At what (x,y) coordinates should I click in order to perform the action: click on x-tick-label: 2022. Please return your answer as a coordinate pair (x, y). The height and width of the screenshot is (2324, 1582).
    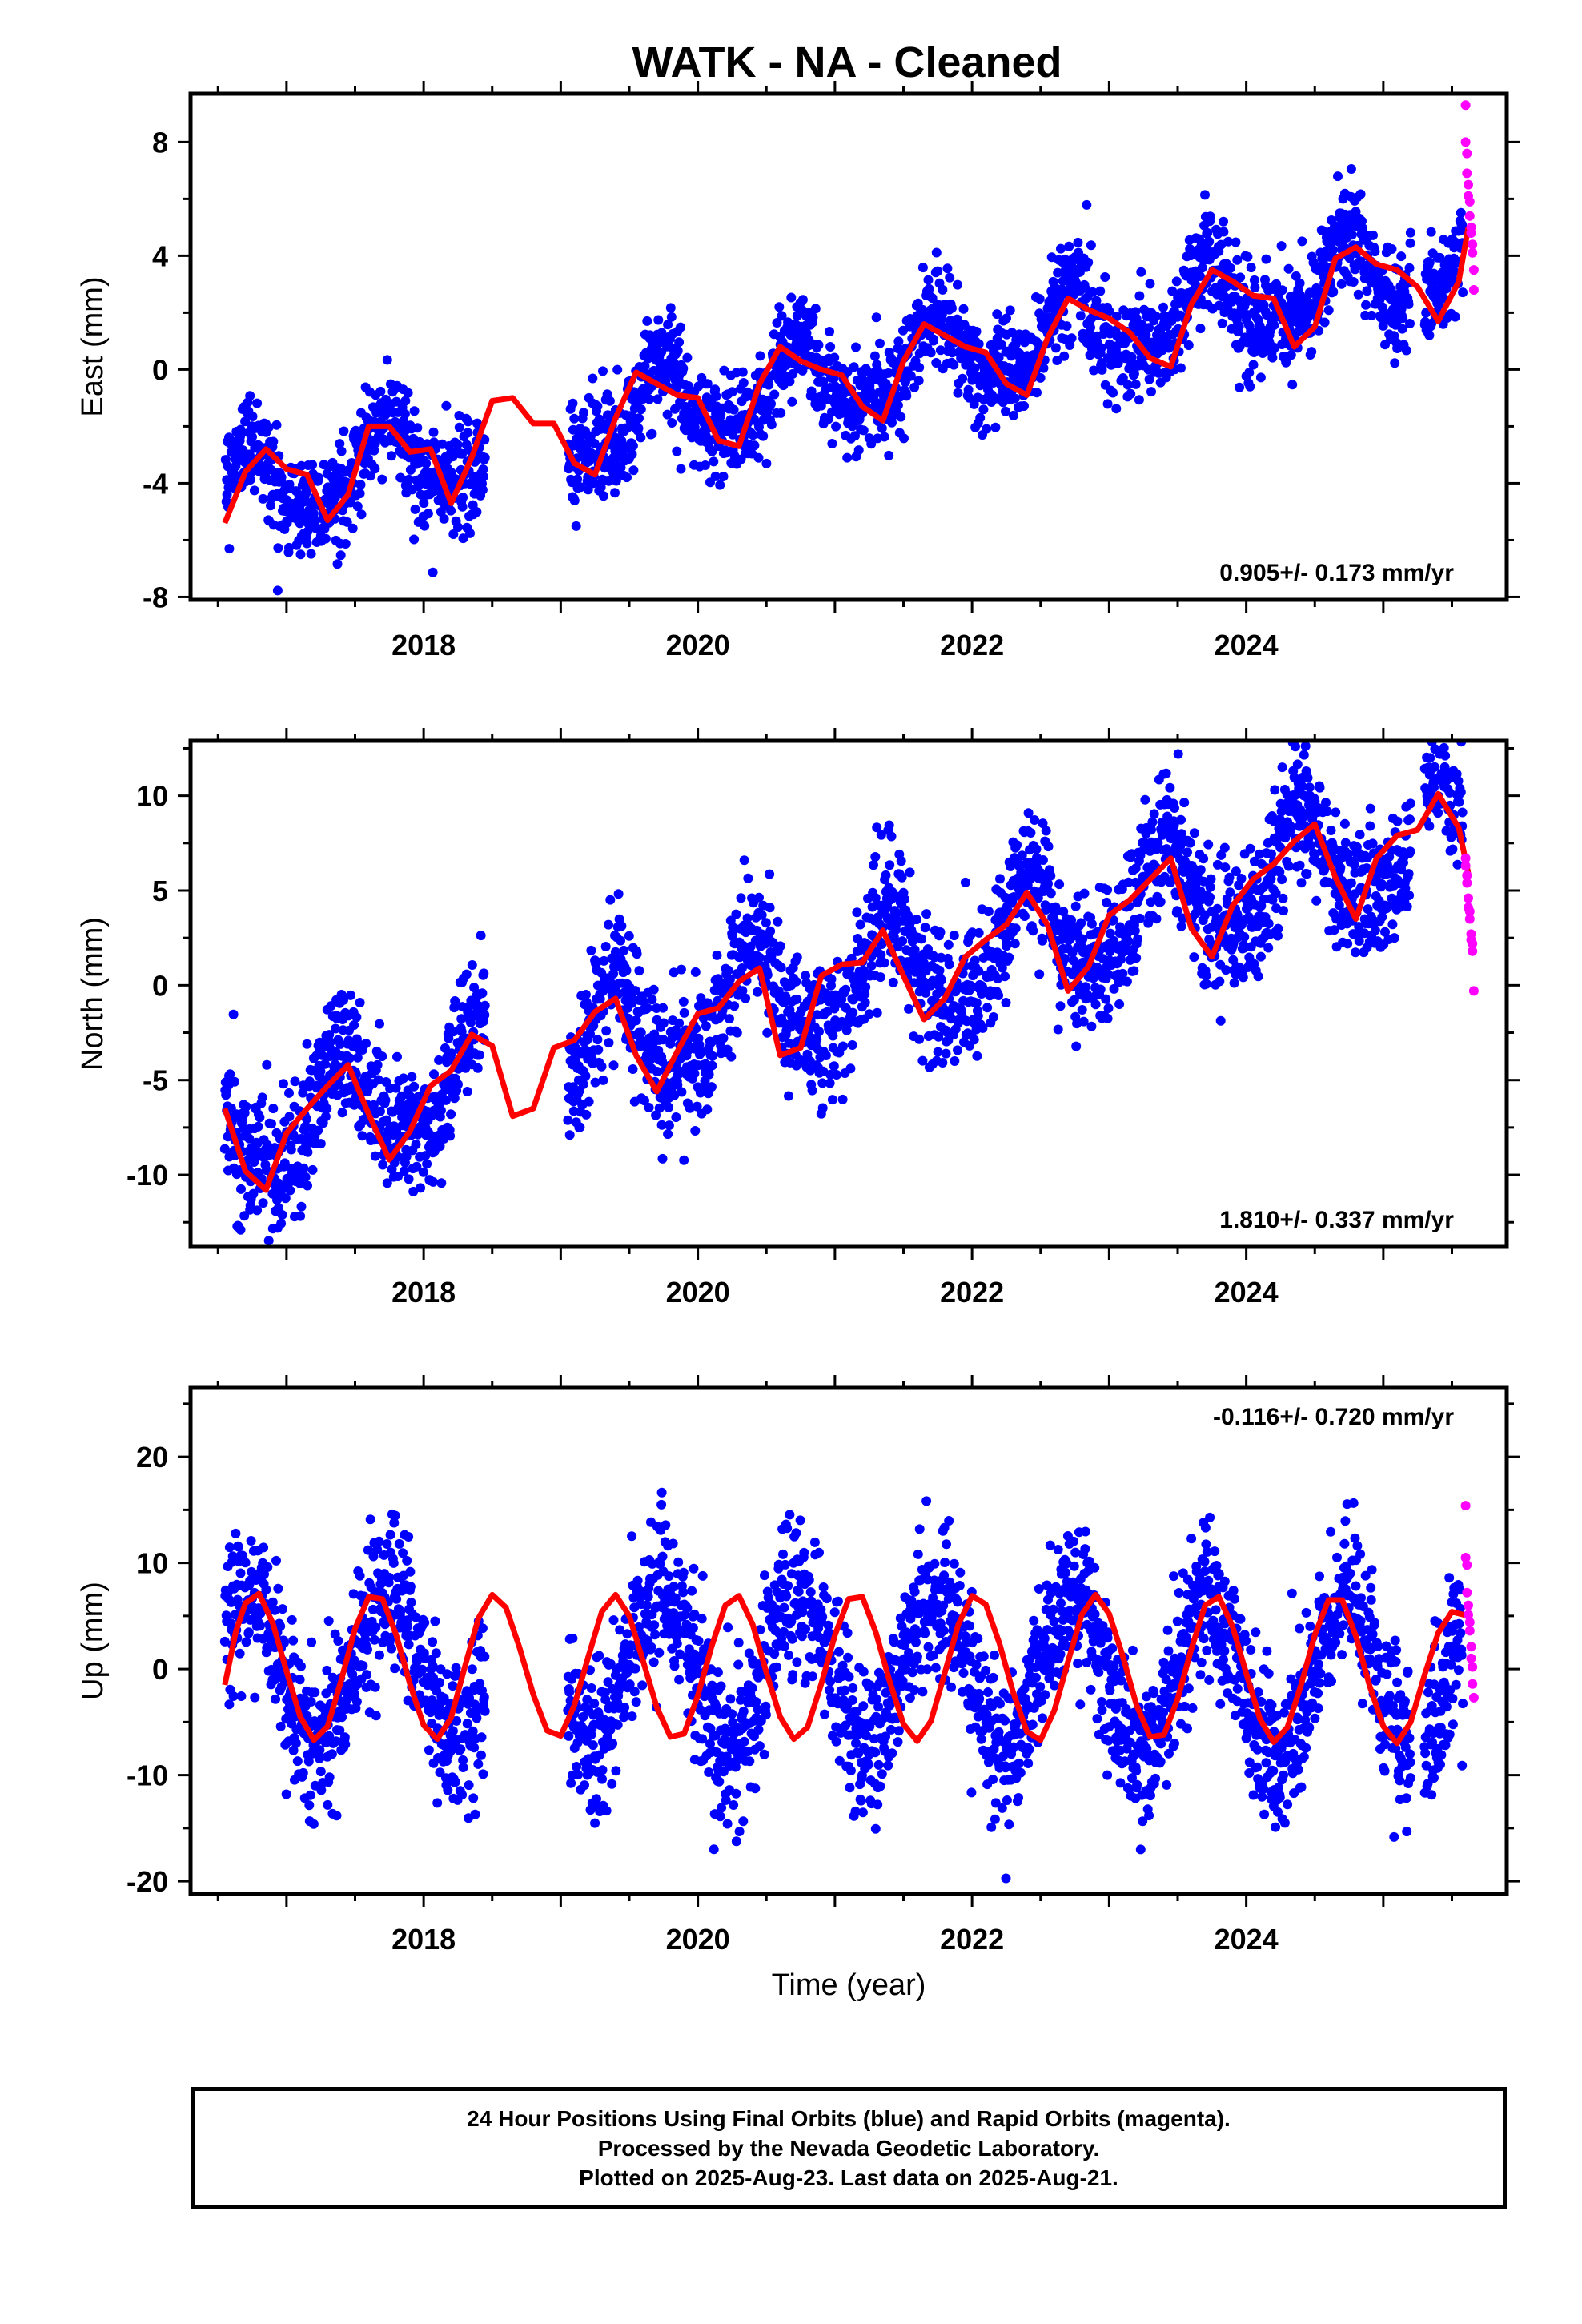
    Looking at the image, I should click on (972, 645).